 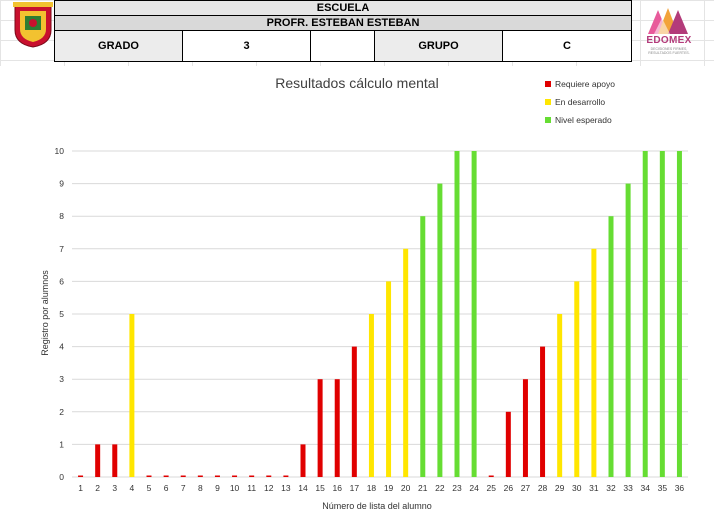 What do you see at coordinates (183, 488) in the screenshot?
I see `x-tick-label: 7` at bounding box center [183, 488].